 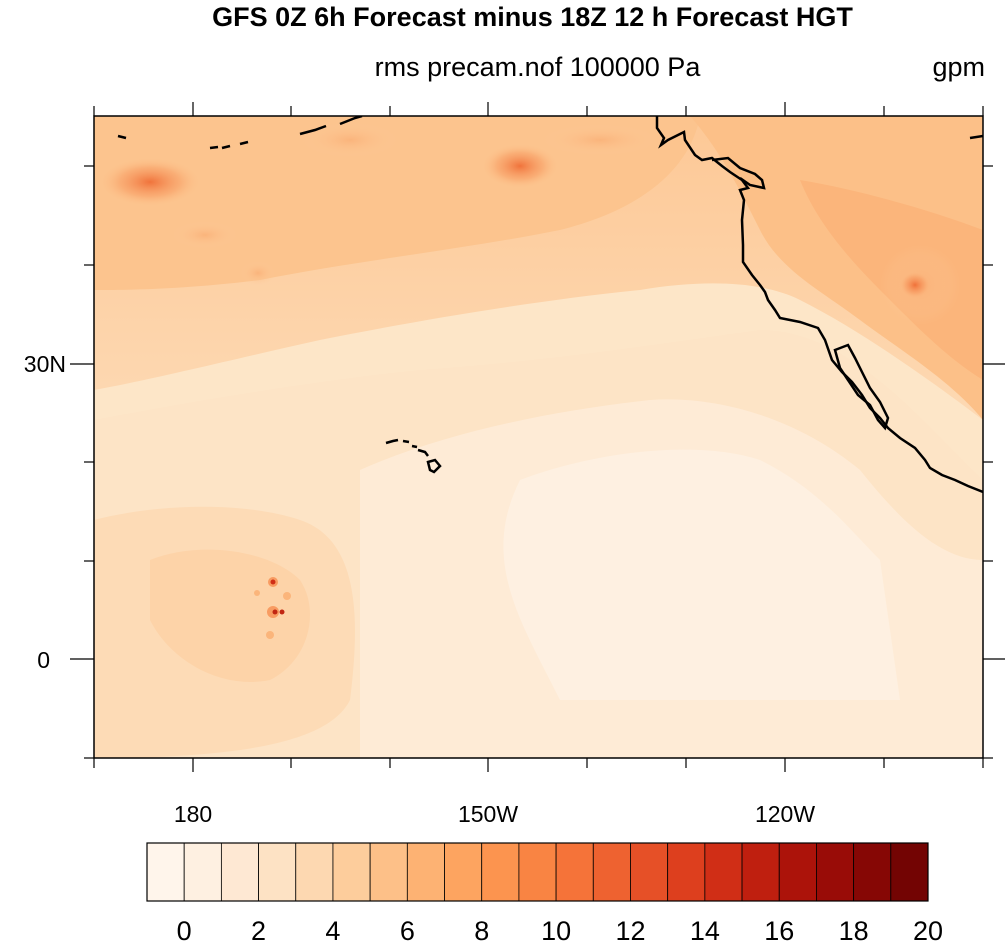 I want to click on colorbar, so click(x=537, y=872).